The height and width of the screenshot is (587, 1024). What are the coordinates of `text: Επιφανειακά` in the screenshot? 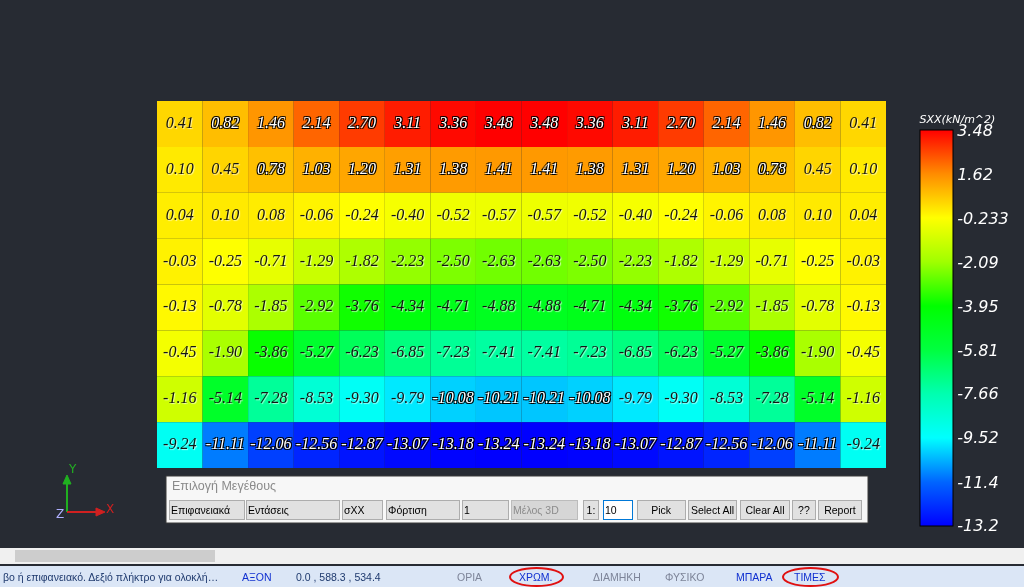 It's located at (200, 510).